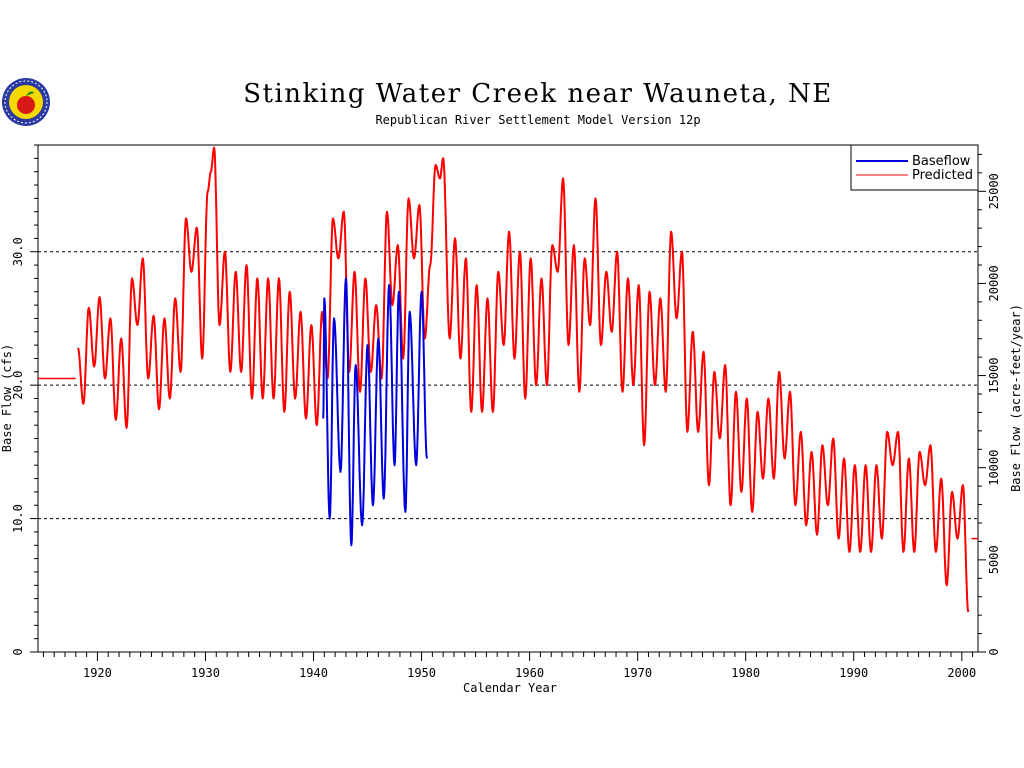 The image size is (1024, 768). What do you see at coordinates (97, 673) in the screenshot?
I see `x-tick-label: 1920` at bounding box center [97, 673].